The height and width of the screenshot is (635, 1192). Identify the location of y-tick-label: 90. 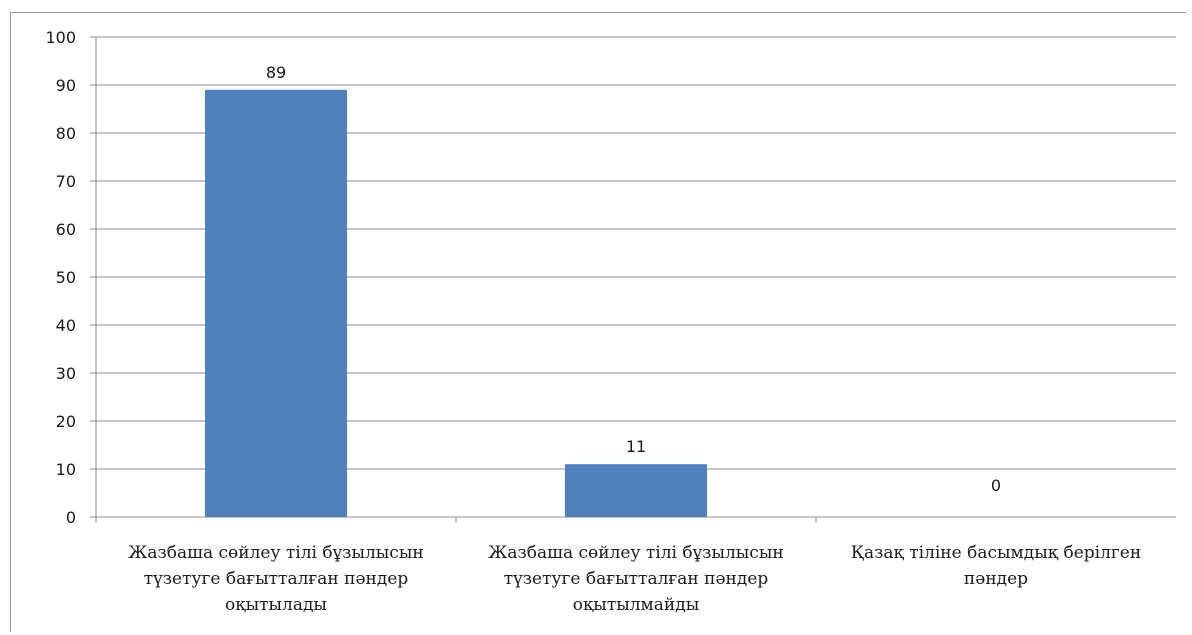
(66, 85).